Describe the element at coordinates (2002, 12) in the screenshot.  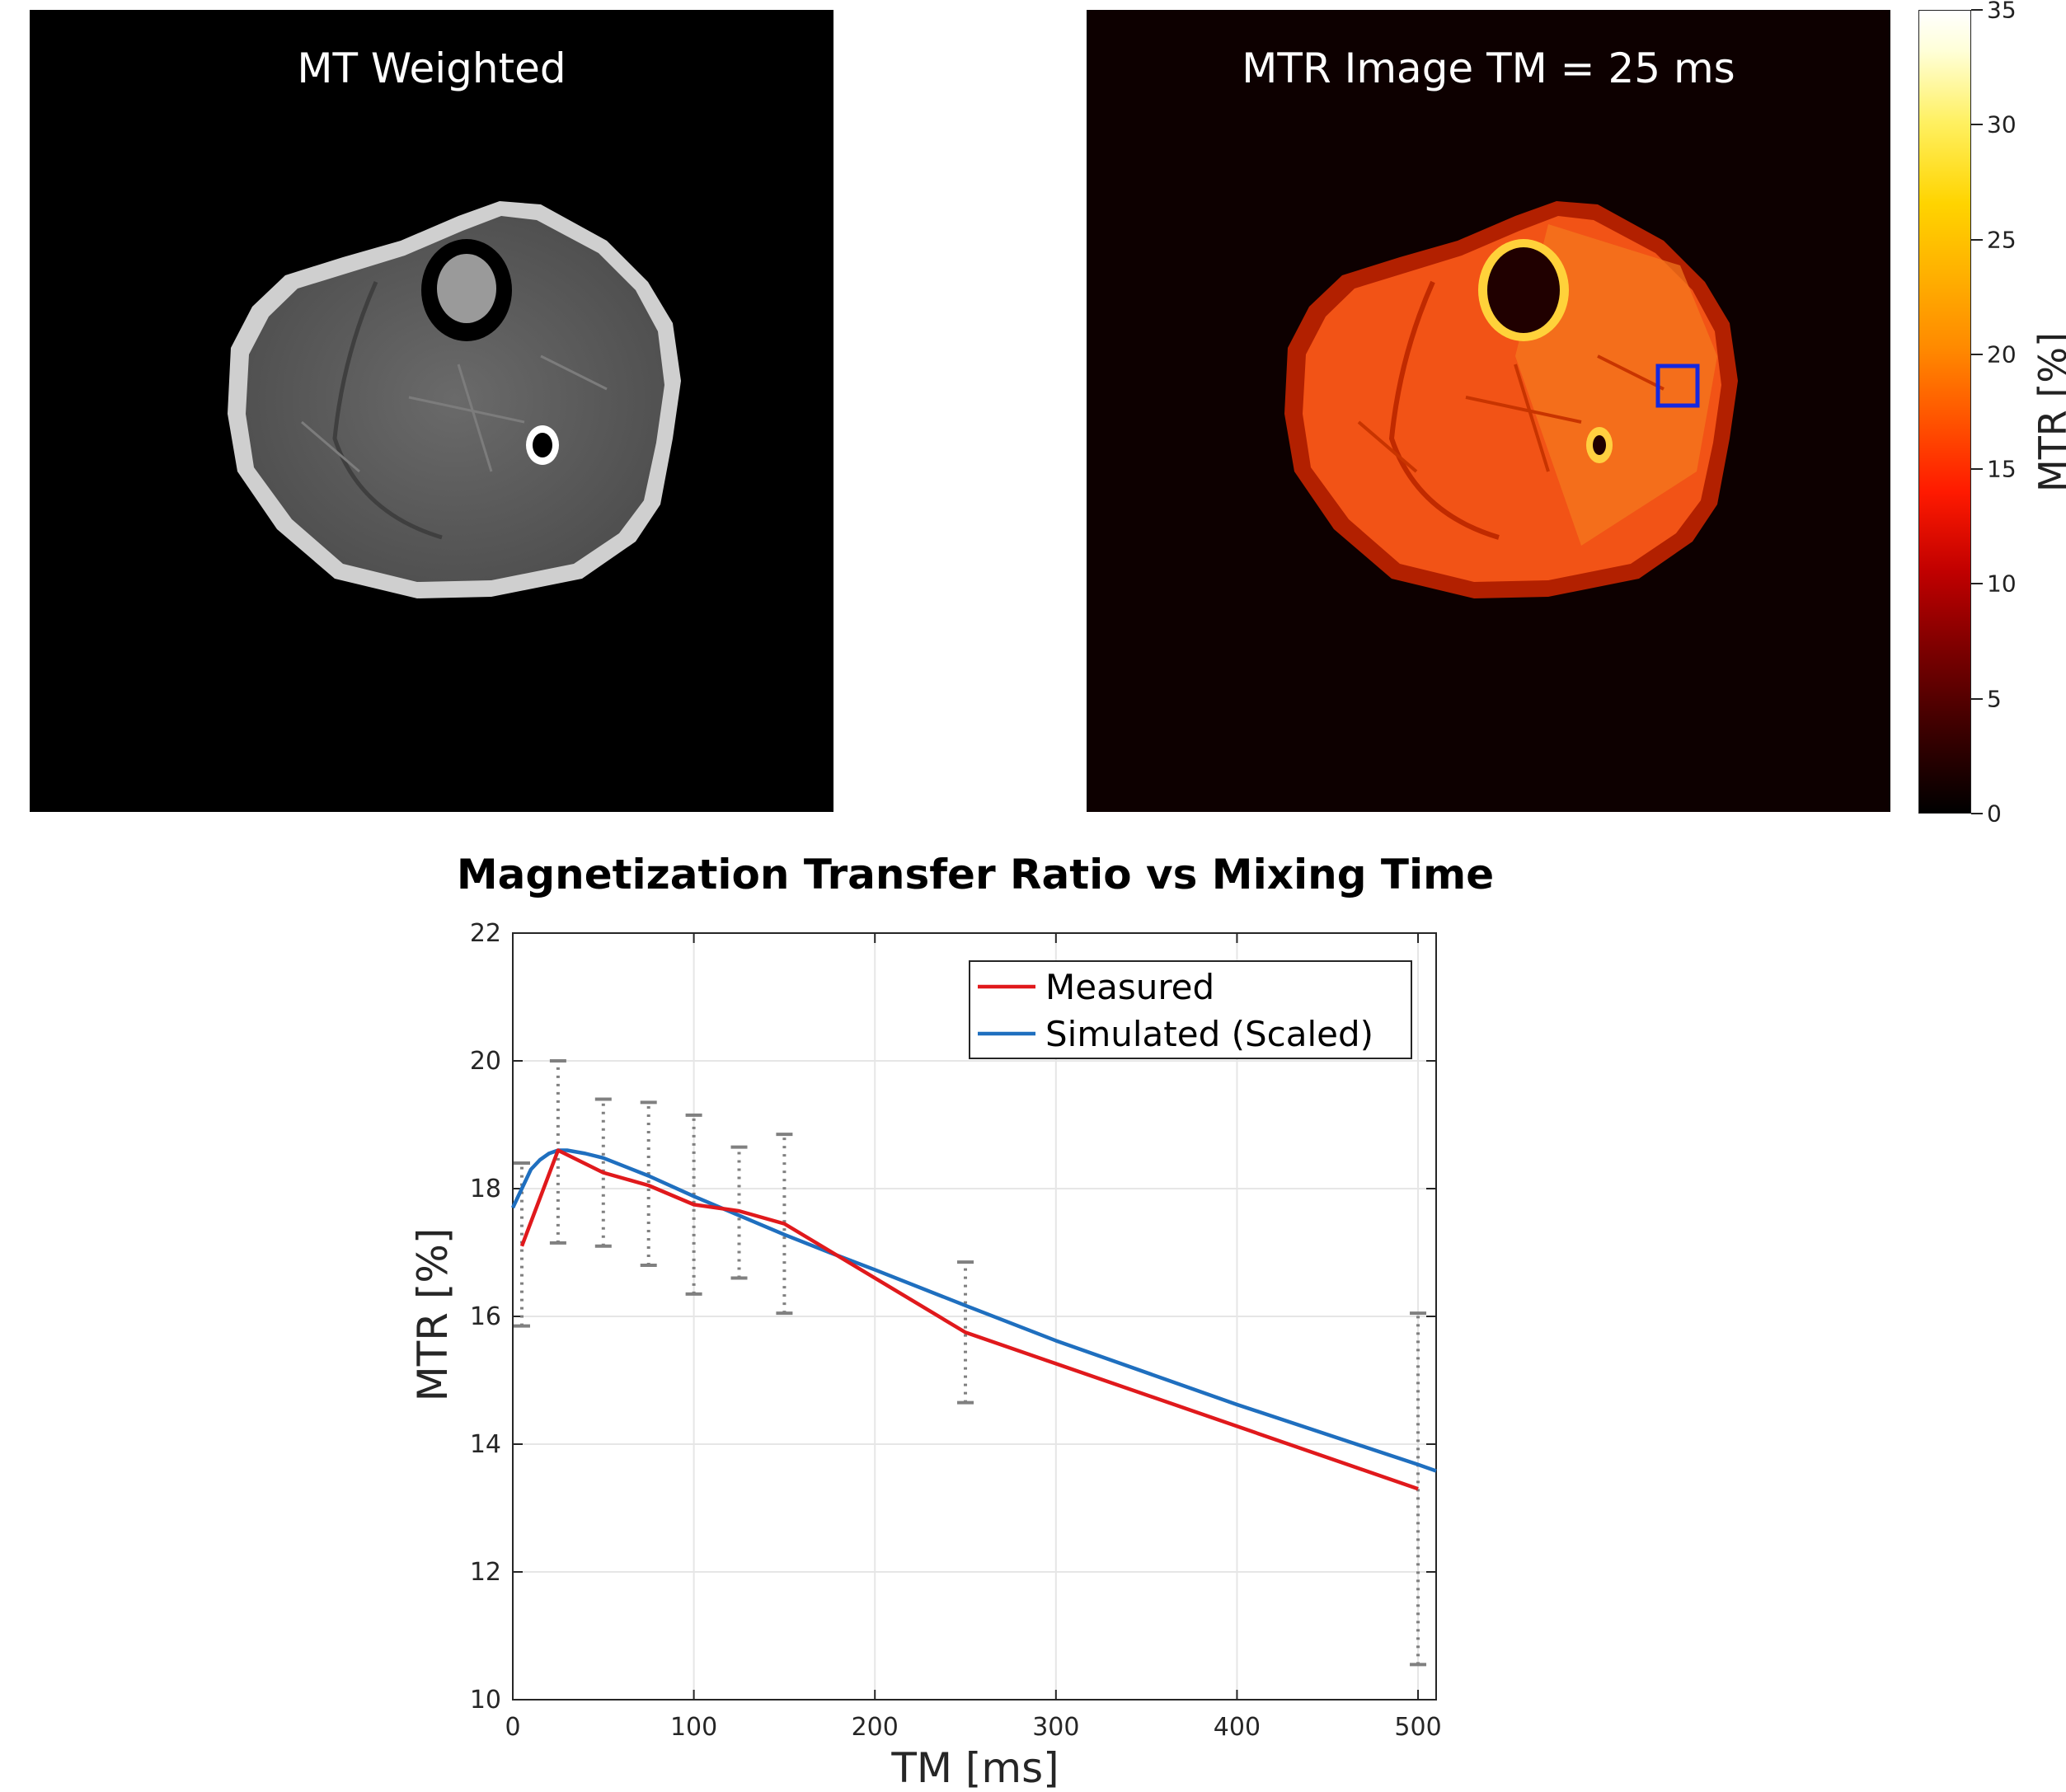
I see `colorbar-tick-label: 35` at that location.